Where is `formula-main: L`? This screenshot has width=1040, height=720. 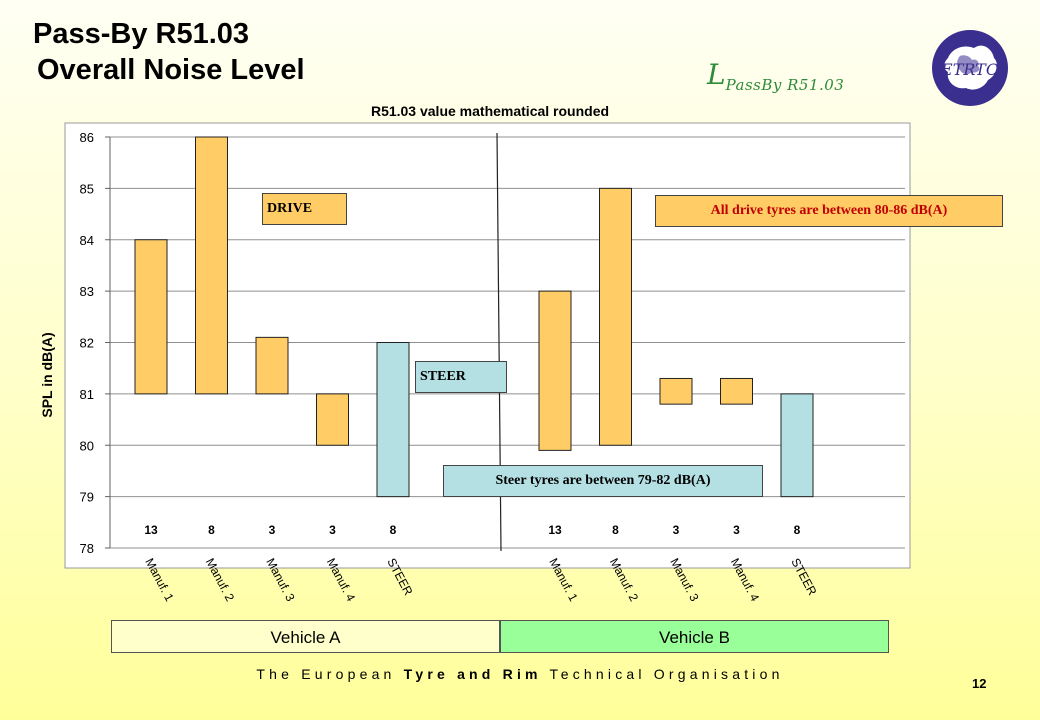 formula-main: L is located at coordinates (716, 74).